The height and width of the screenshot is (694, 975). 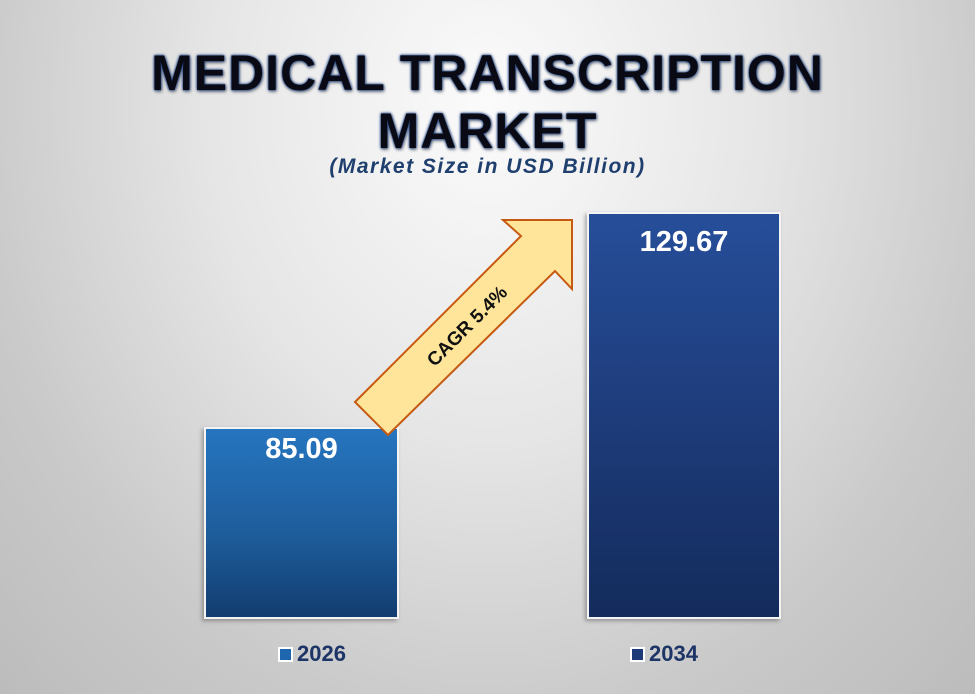 I want to click on bar-value-2026: 85.09, so click(x=301, y=449).